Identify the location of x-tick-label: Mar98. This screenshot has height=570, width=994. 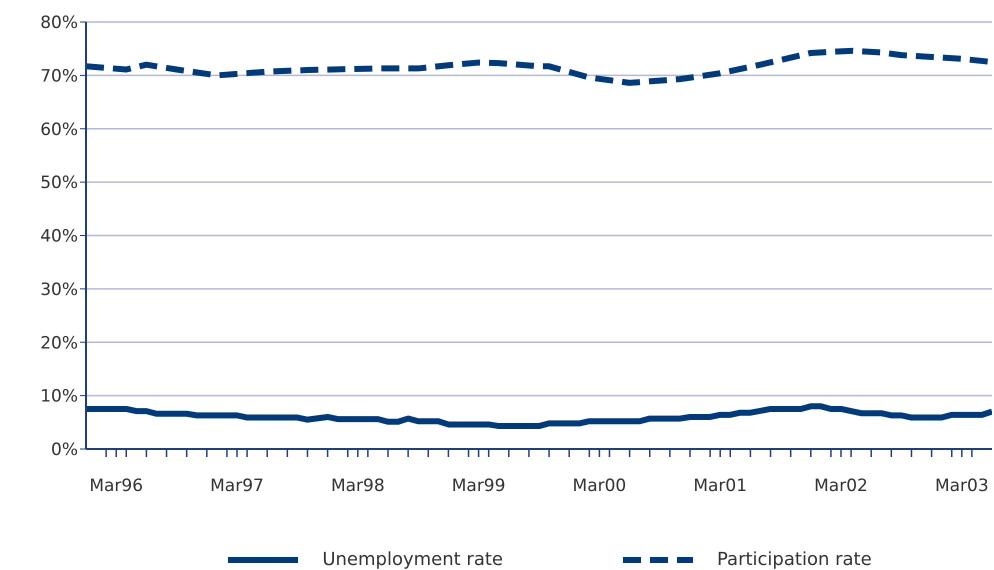
(357, 486).